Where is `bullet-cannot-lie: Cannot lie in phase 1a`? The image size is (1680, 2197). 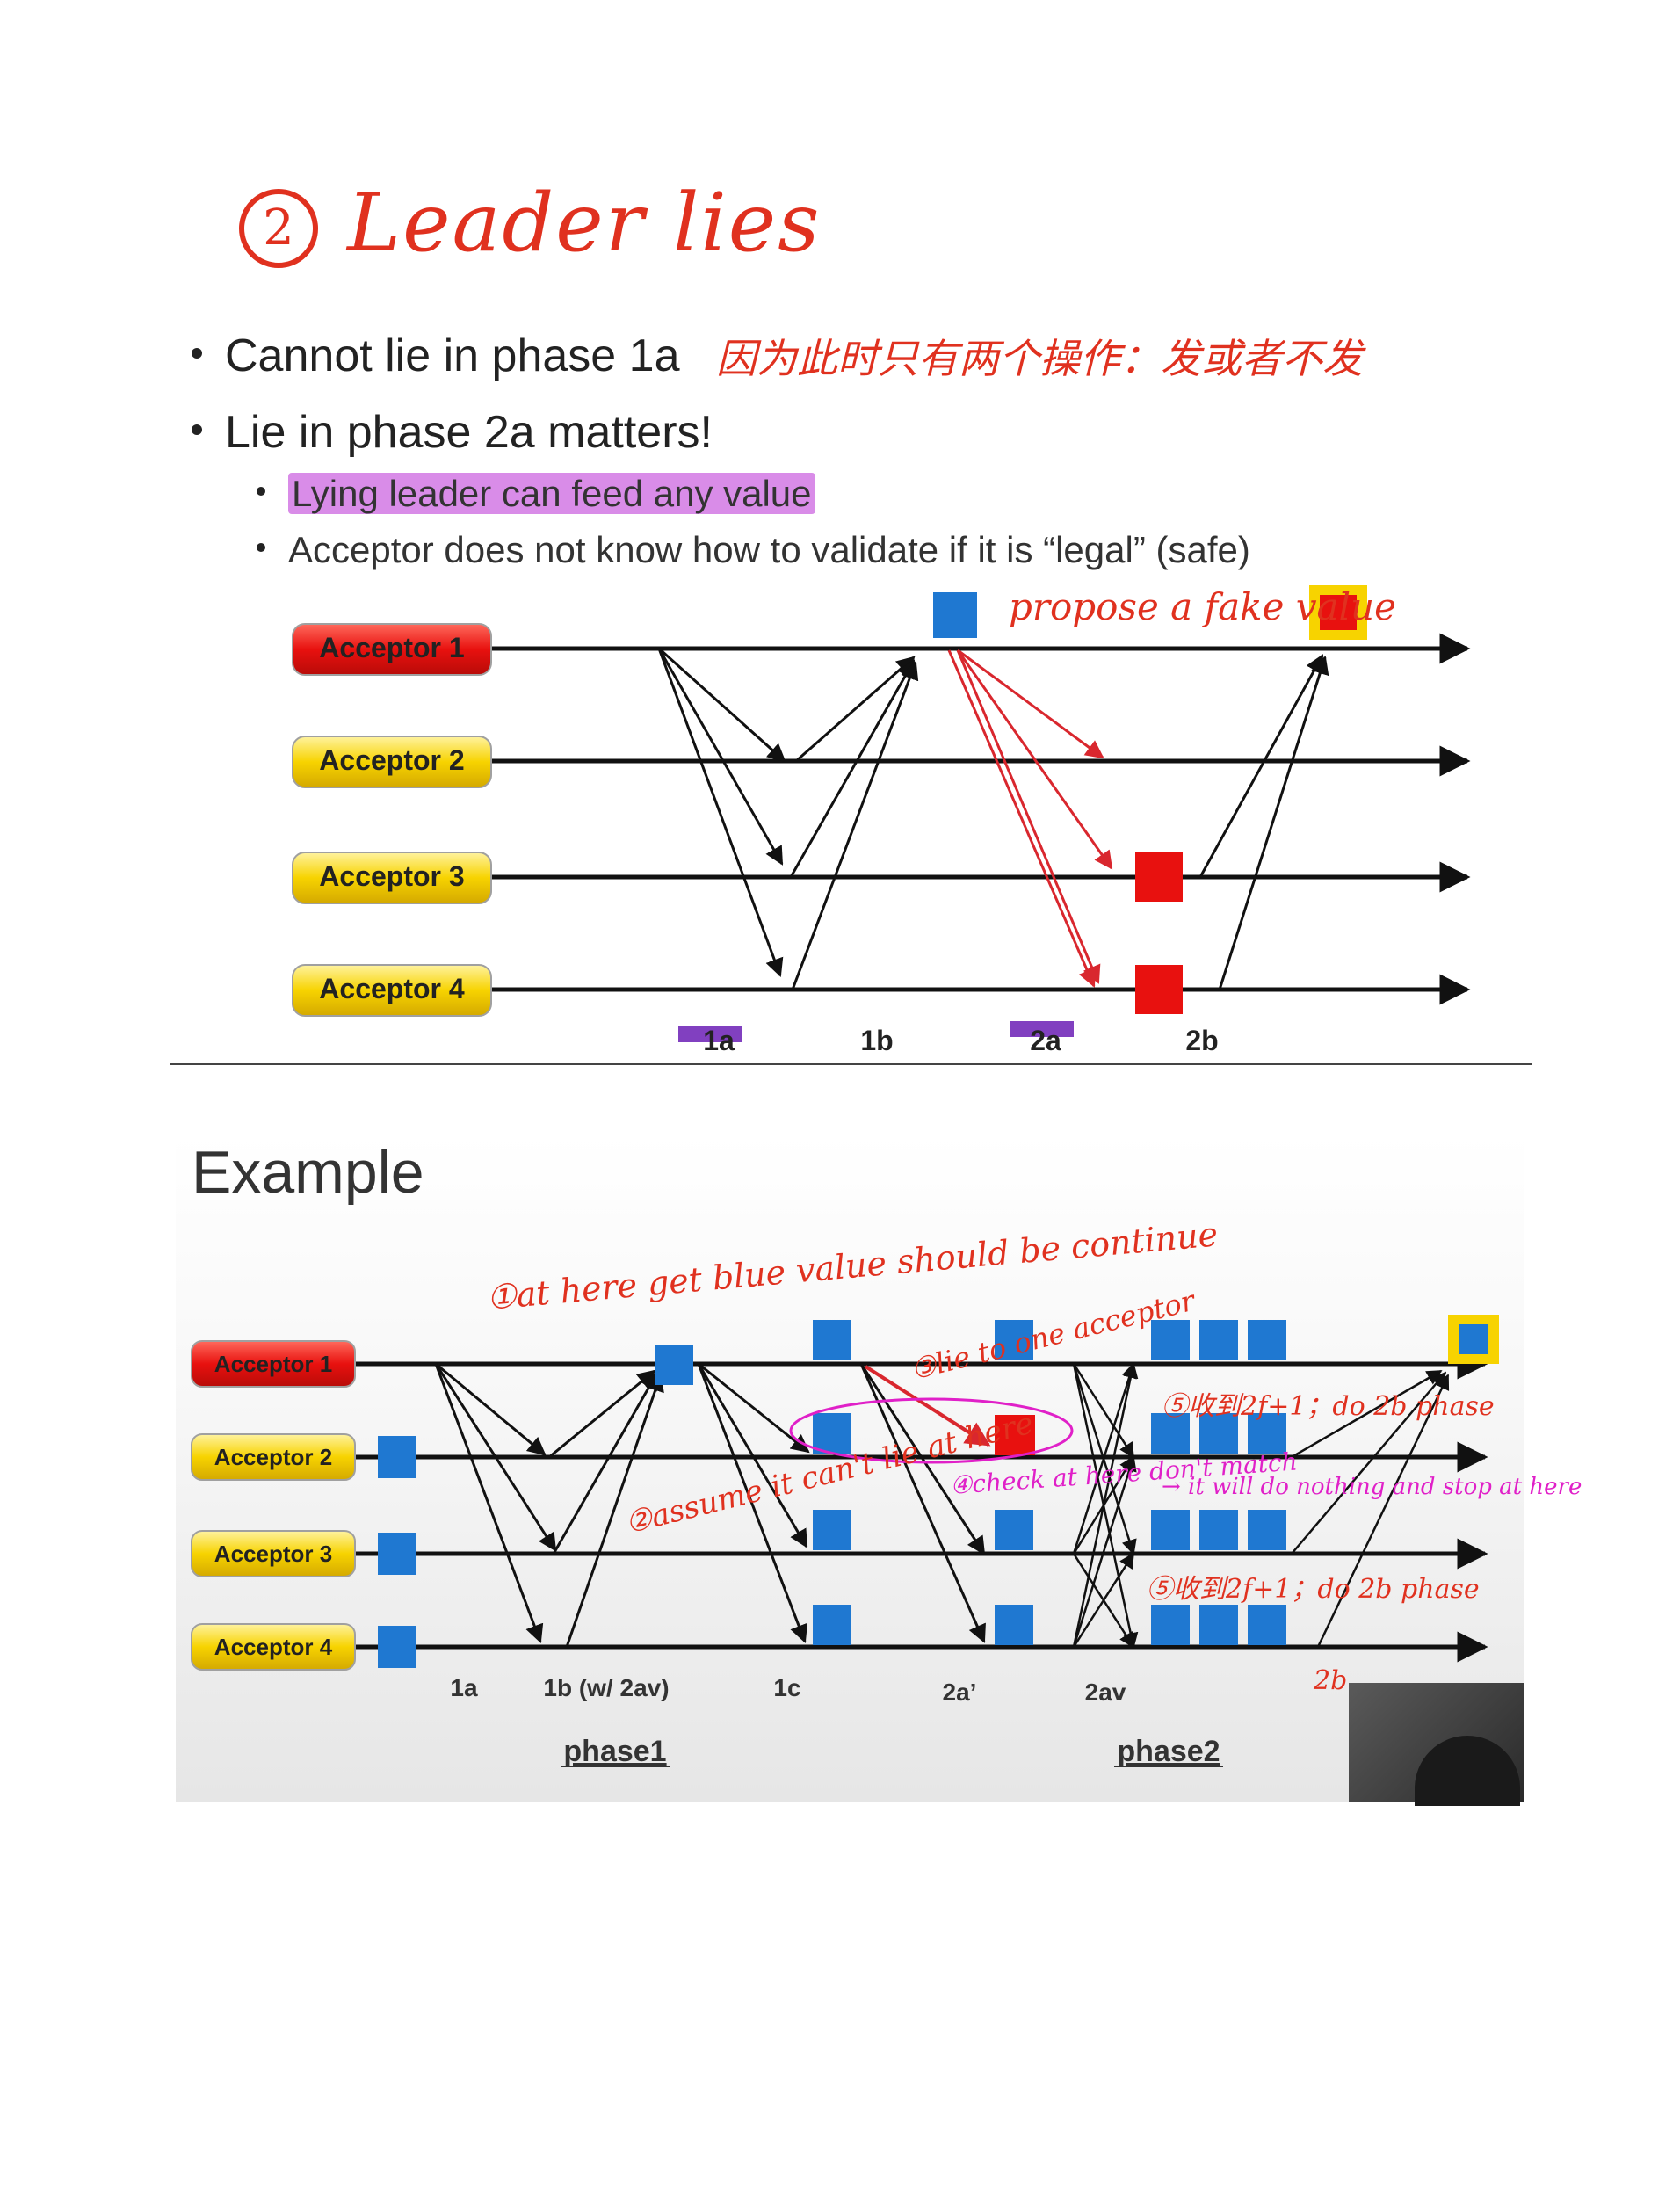 bullet-cannot-lie: Cannot lie in phase 1a is located at coordinates (436, 356).